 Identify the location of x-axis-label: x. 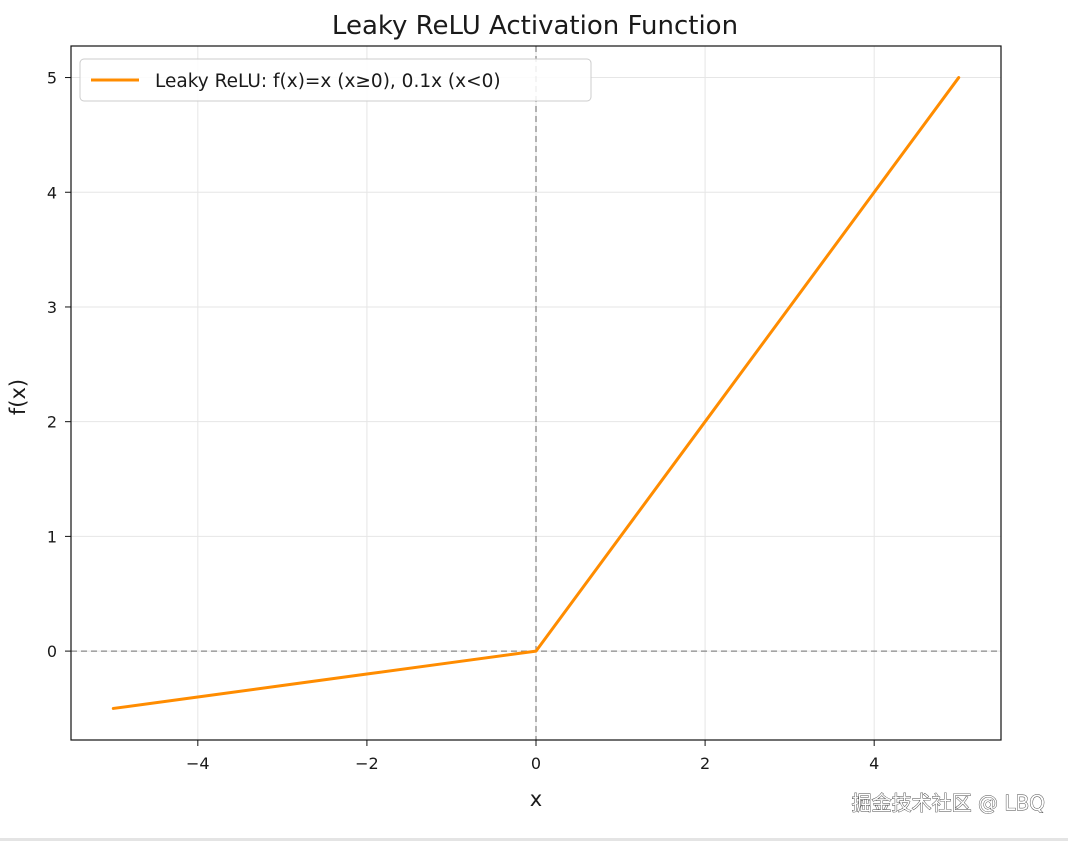
(536, 799).